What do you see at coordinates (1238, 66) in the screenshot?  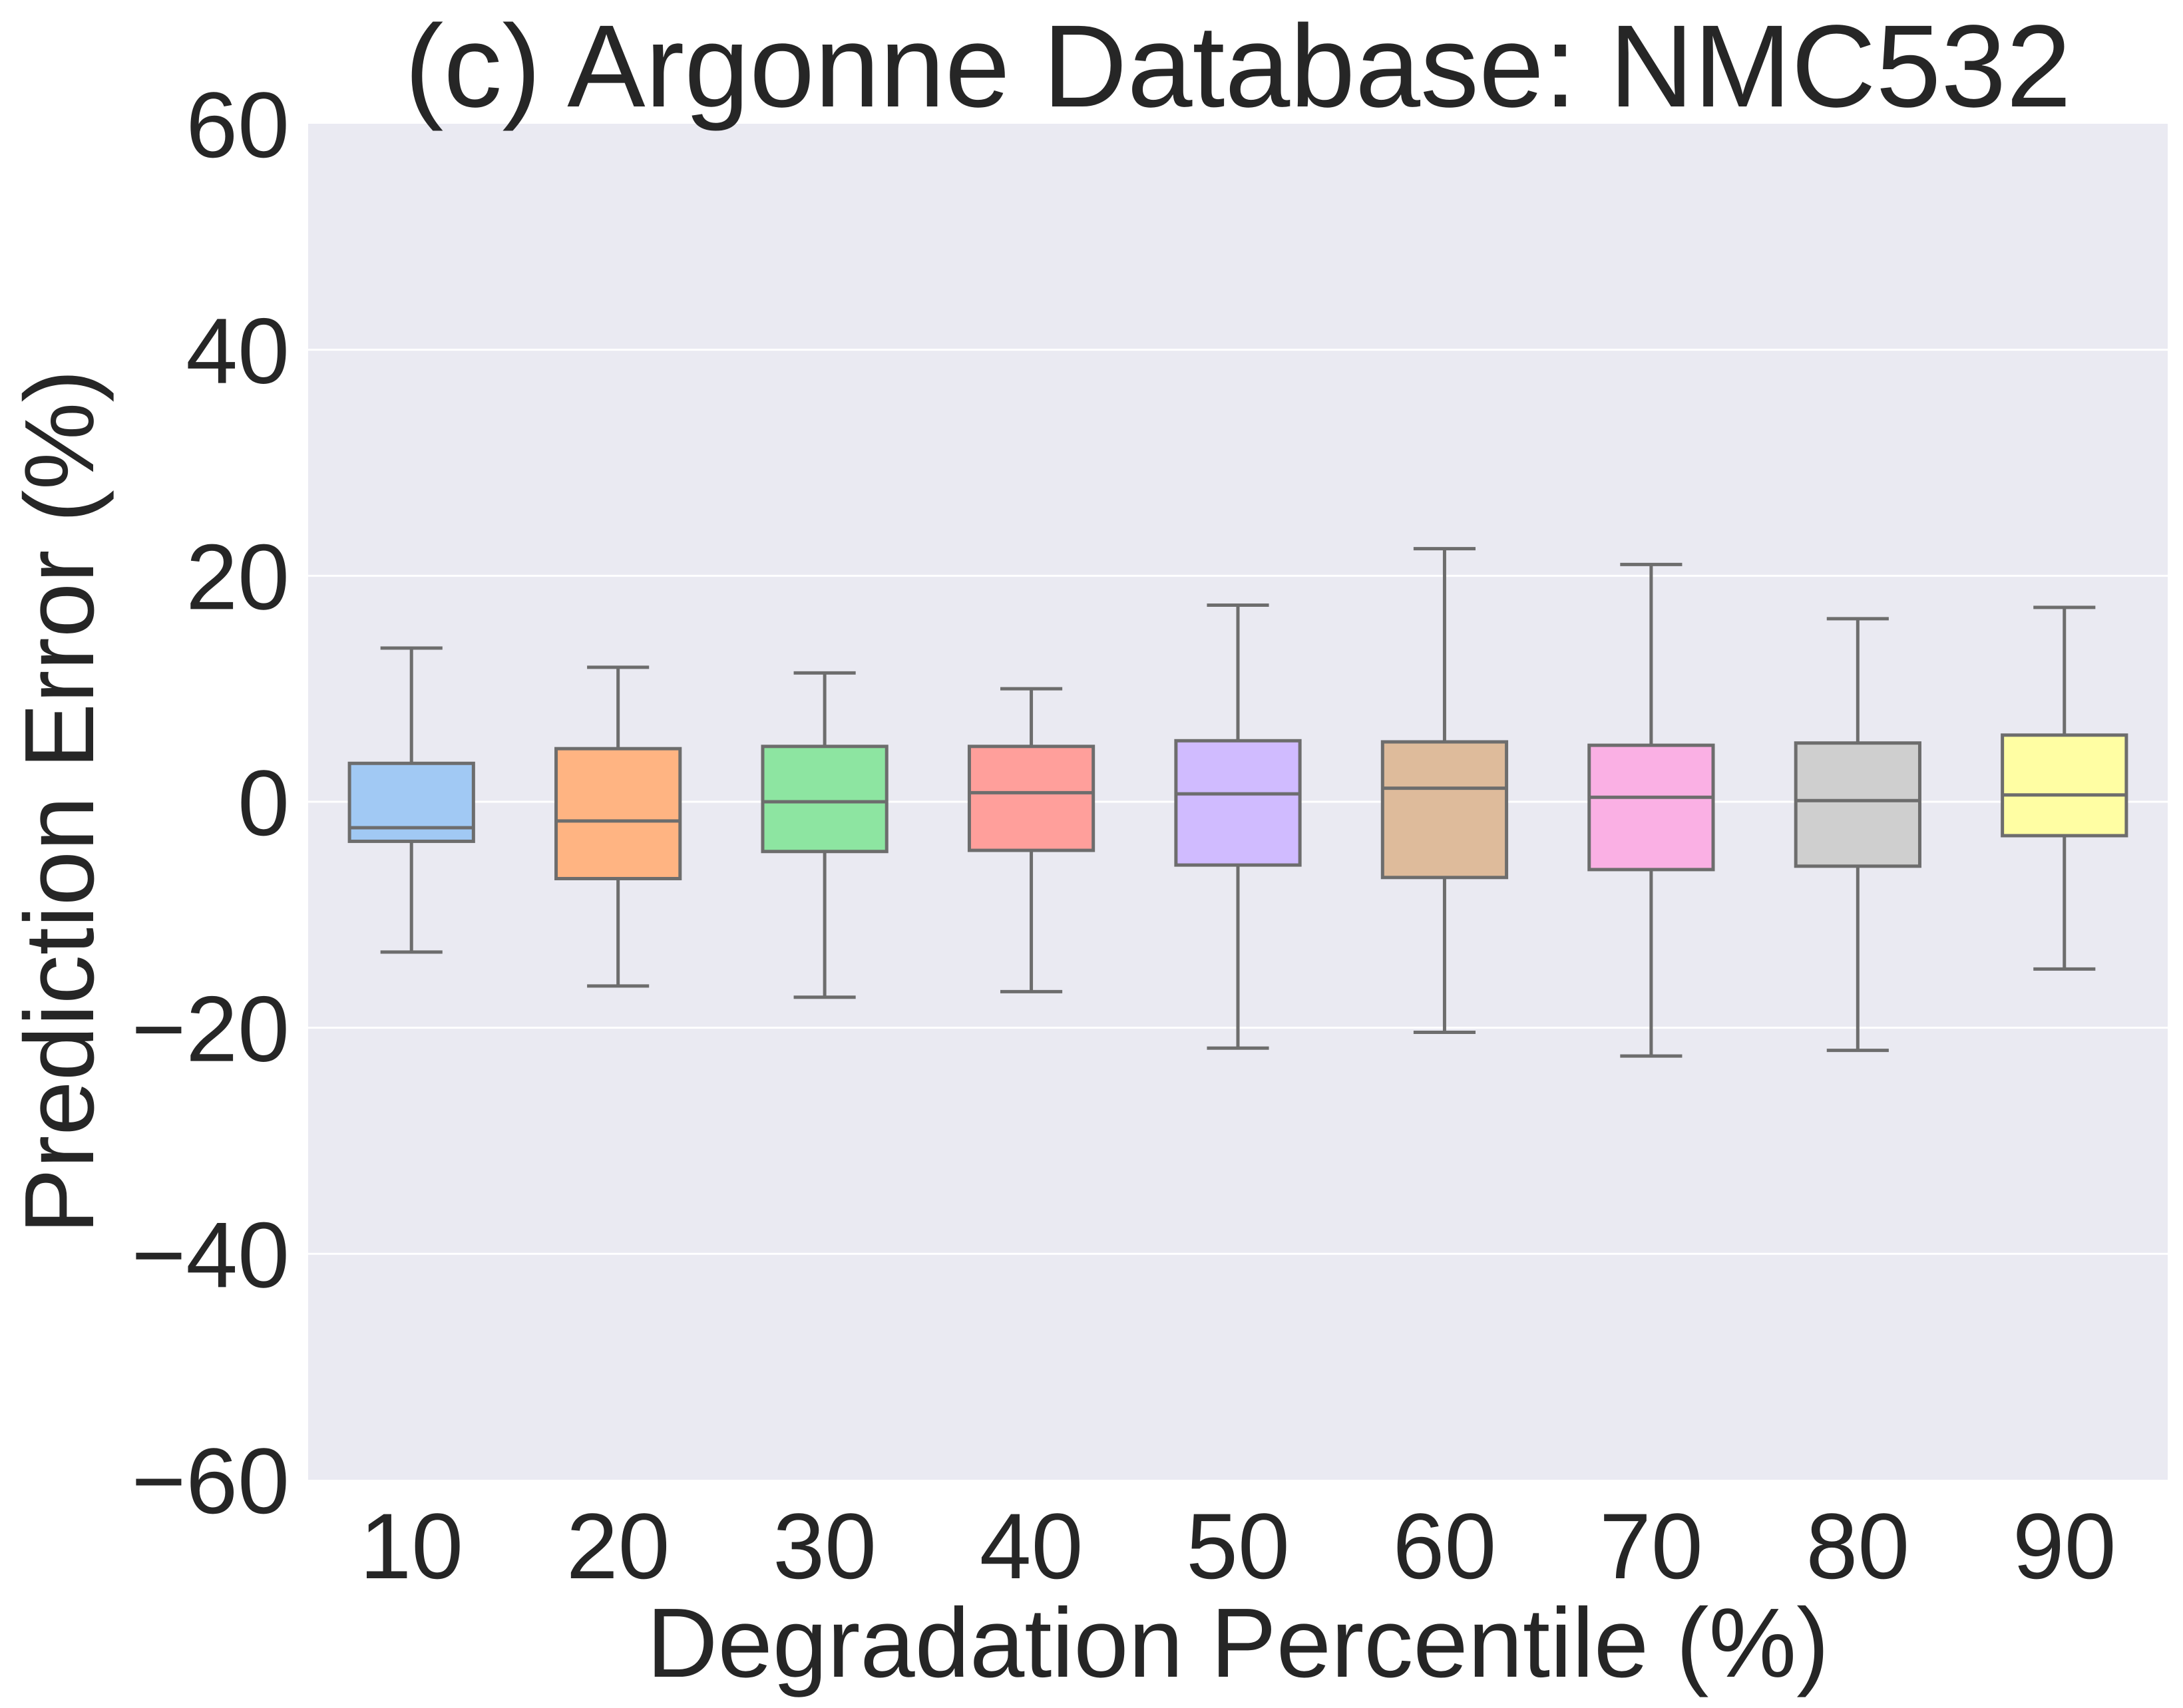 I see `chart-title: (c) Argonne Database: NMC532` at bounding box center [1238, 66].